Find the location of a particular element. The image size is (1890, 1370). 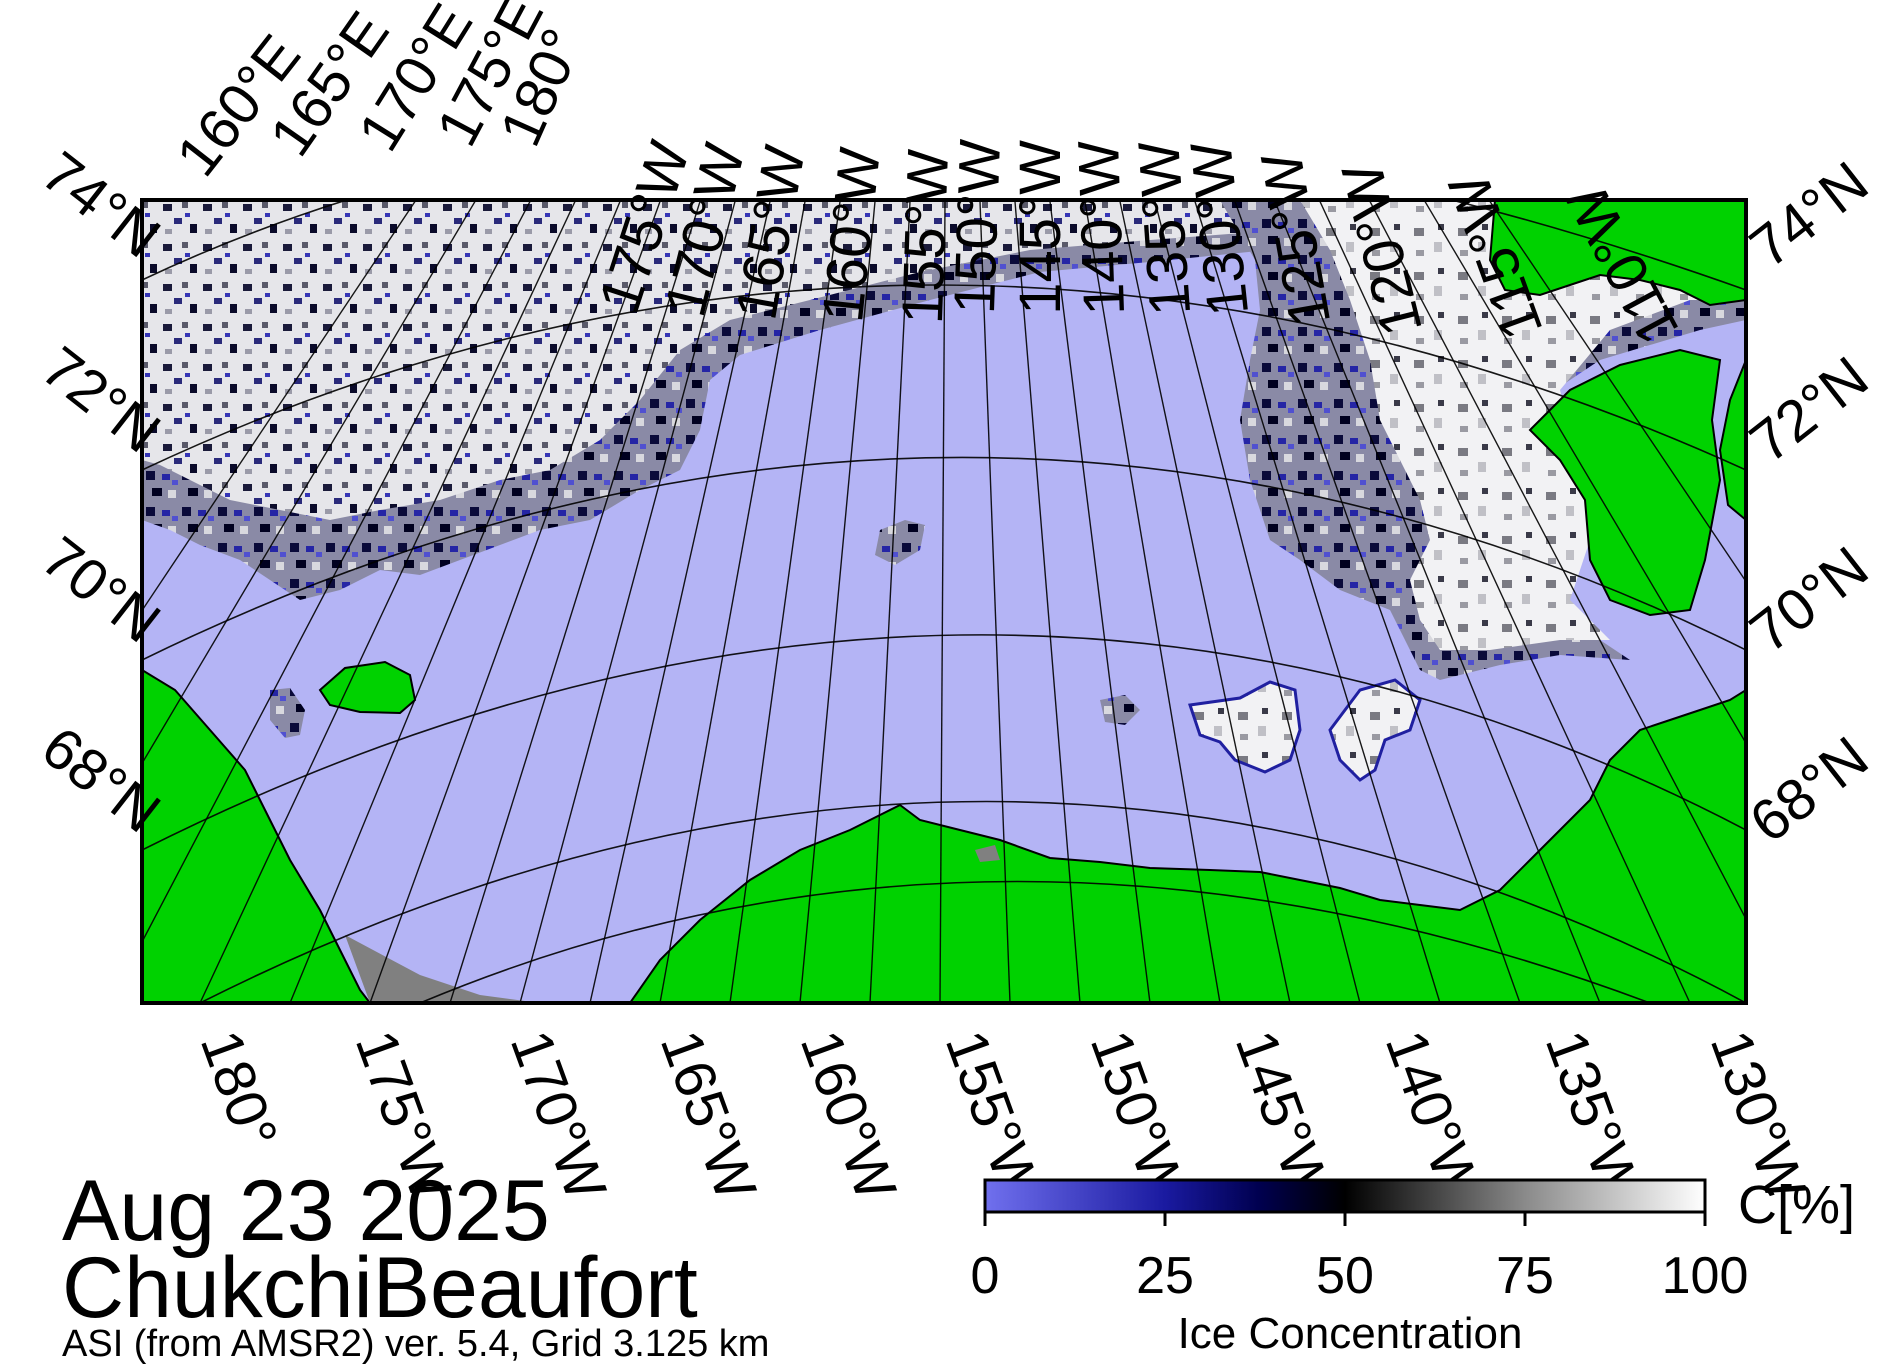

chukotka-land is located at coordinates (257, 835).